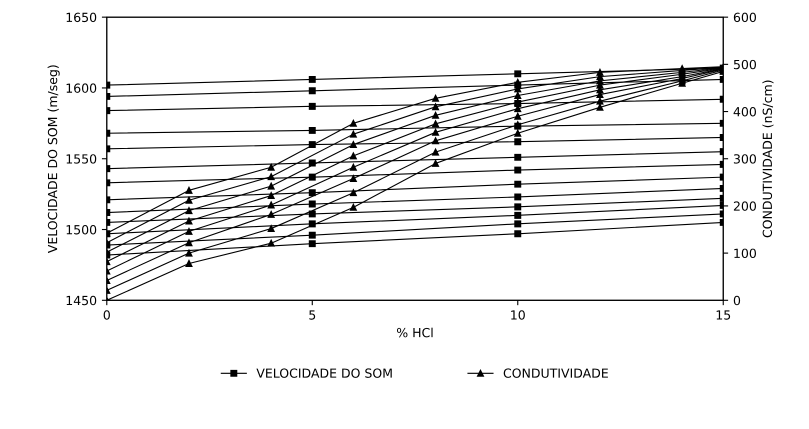 The width and height of the screenshot is (809, 429). What do you see at coordinates (745, 111) in the screenshot?
I see `y2-tick-label: 400` at bounding box center [745, 111].